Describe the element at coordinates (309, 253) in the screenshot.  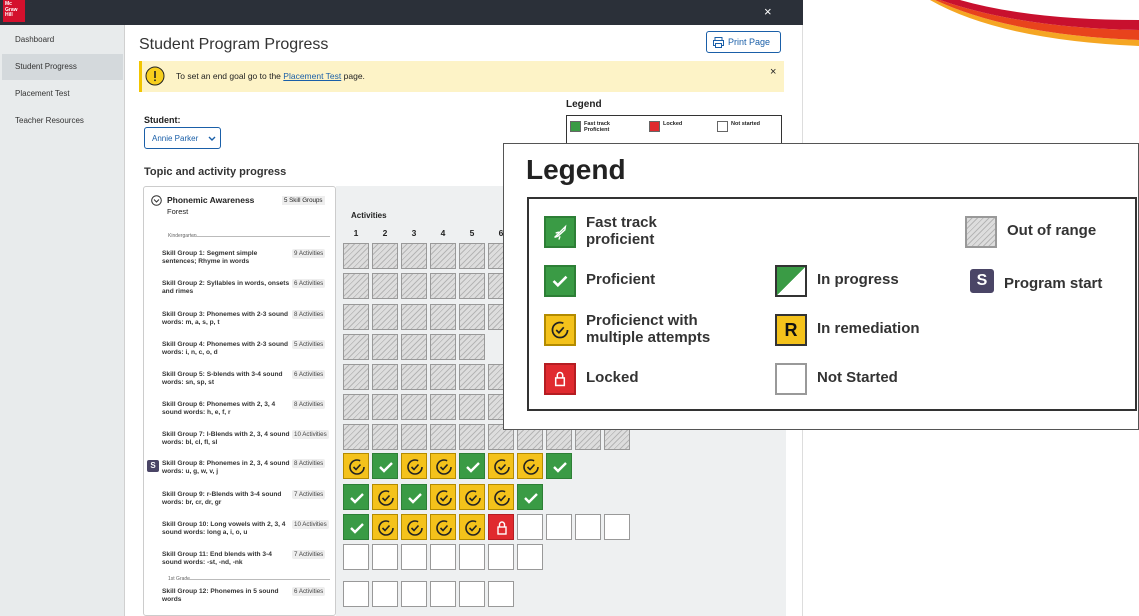
I see `activity-count: 9 Activities` at that location.